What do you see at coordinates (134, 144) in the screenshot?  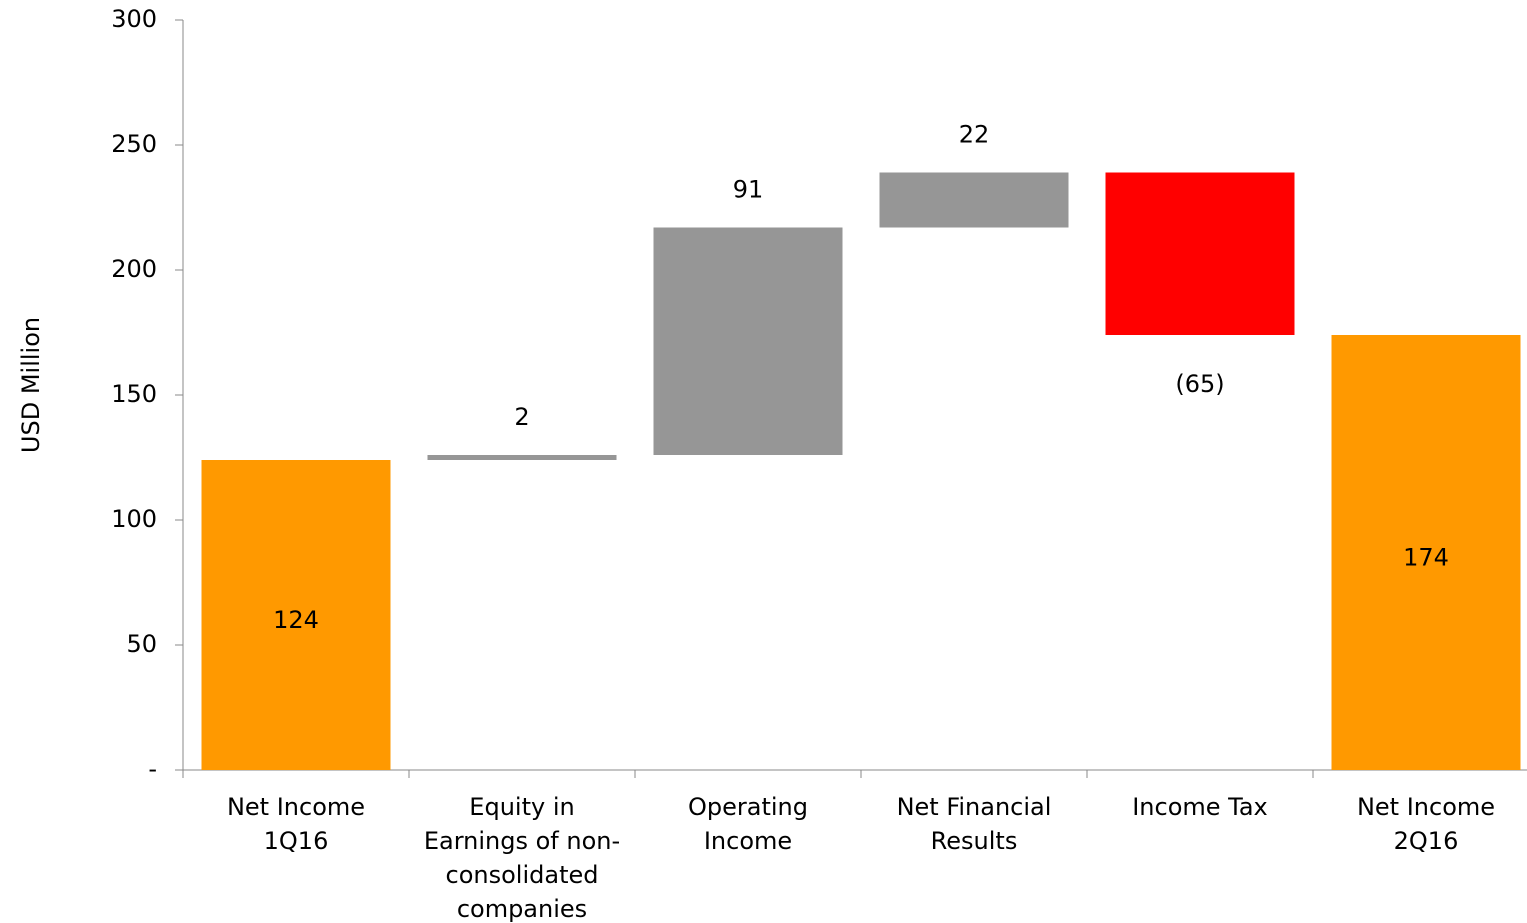 I see `y-tick-label: 250` at bounding box center [134, 144].